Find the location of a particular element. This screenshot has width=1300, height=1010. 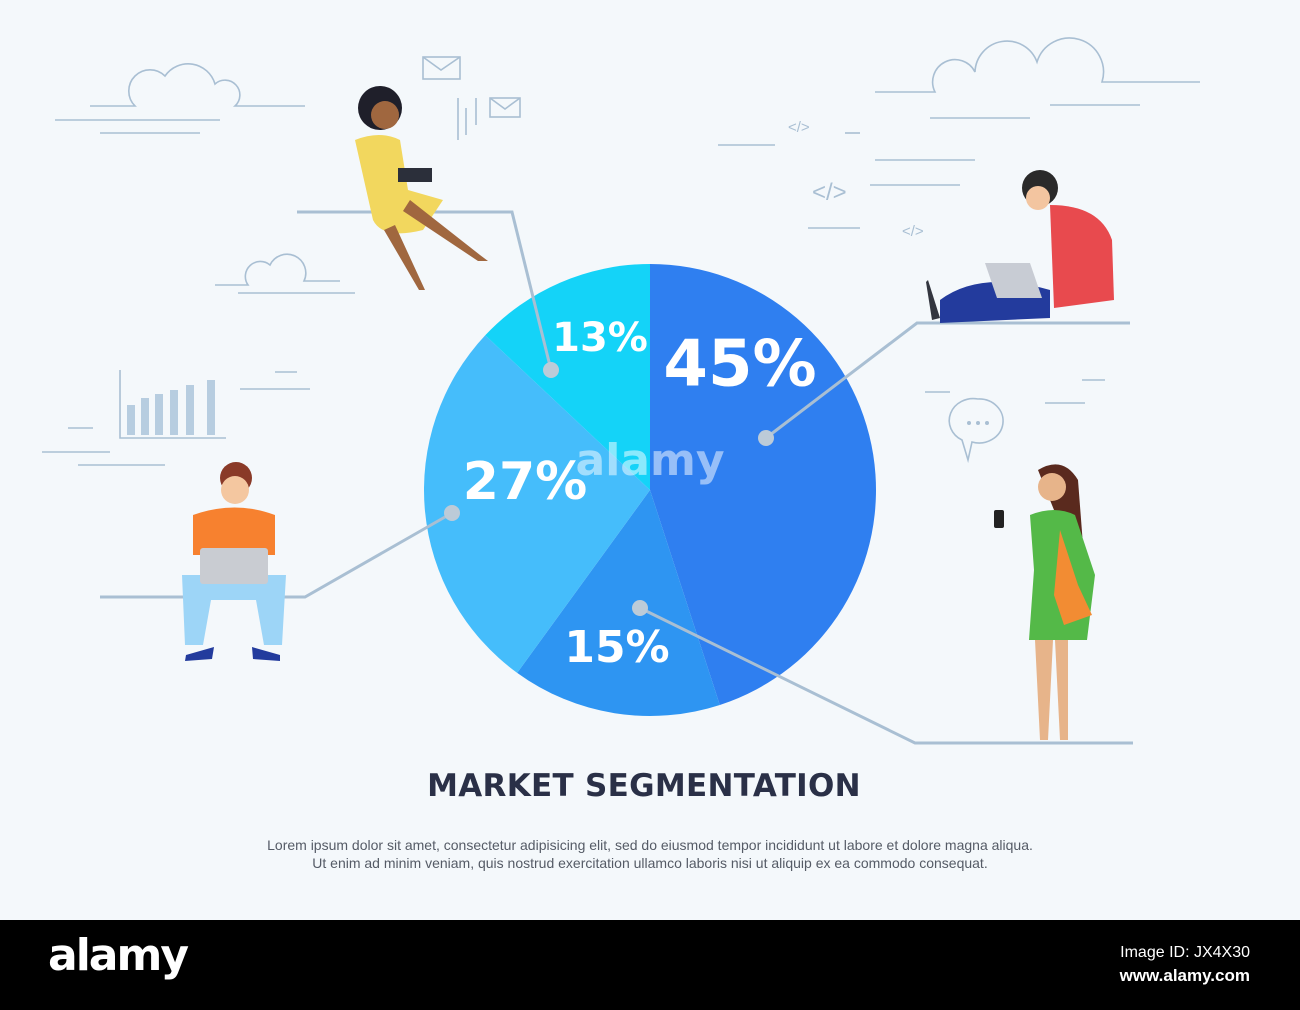

watermark: alamy is located at coordinates (650, 460).